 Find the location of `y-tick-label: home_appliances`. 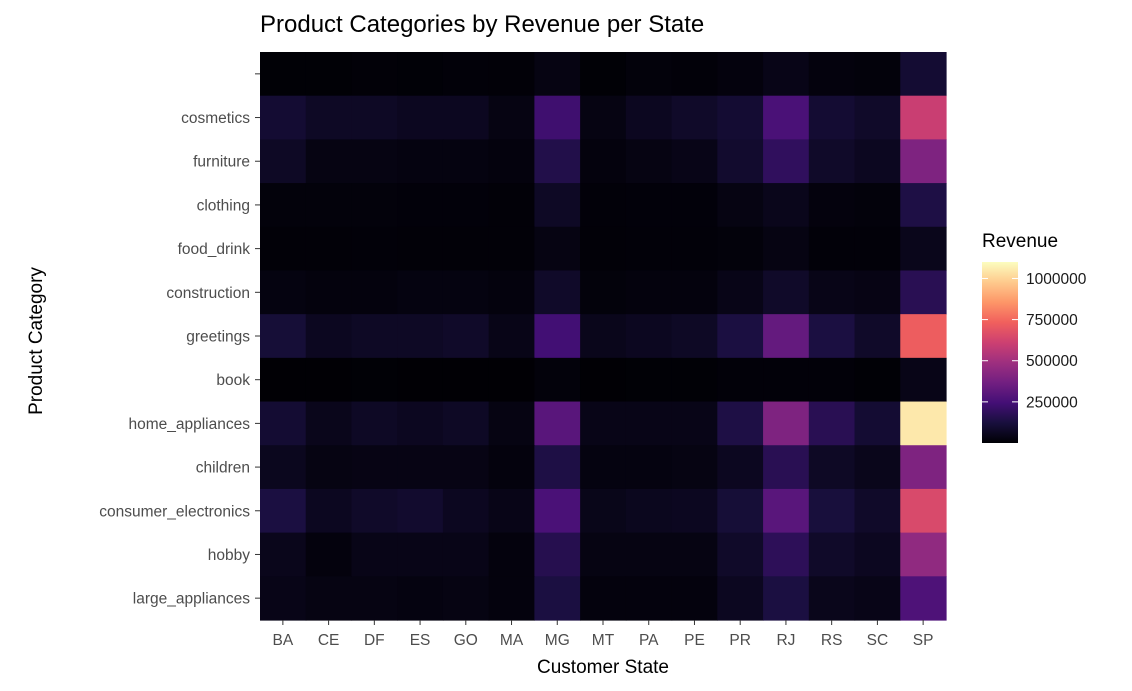

y-tick-label: home_appliances is located at coordinates (189, 424).